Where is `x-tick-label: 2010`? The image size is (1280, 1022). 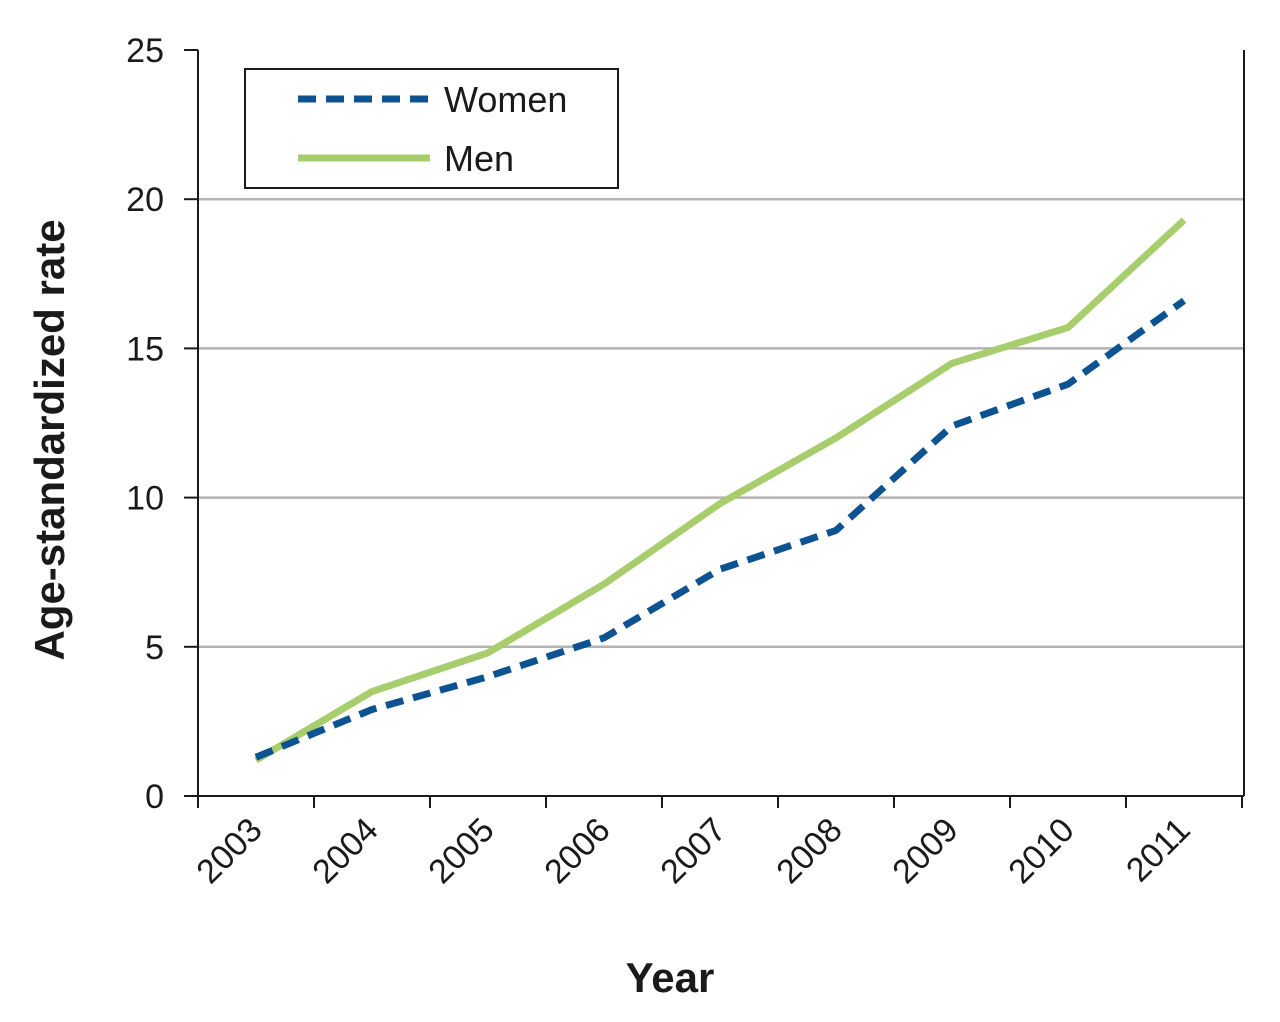 x-tick-label: 2010 is located at coordinates (1041, 851).